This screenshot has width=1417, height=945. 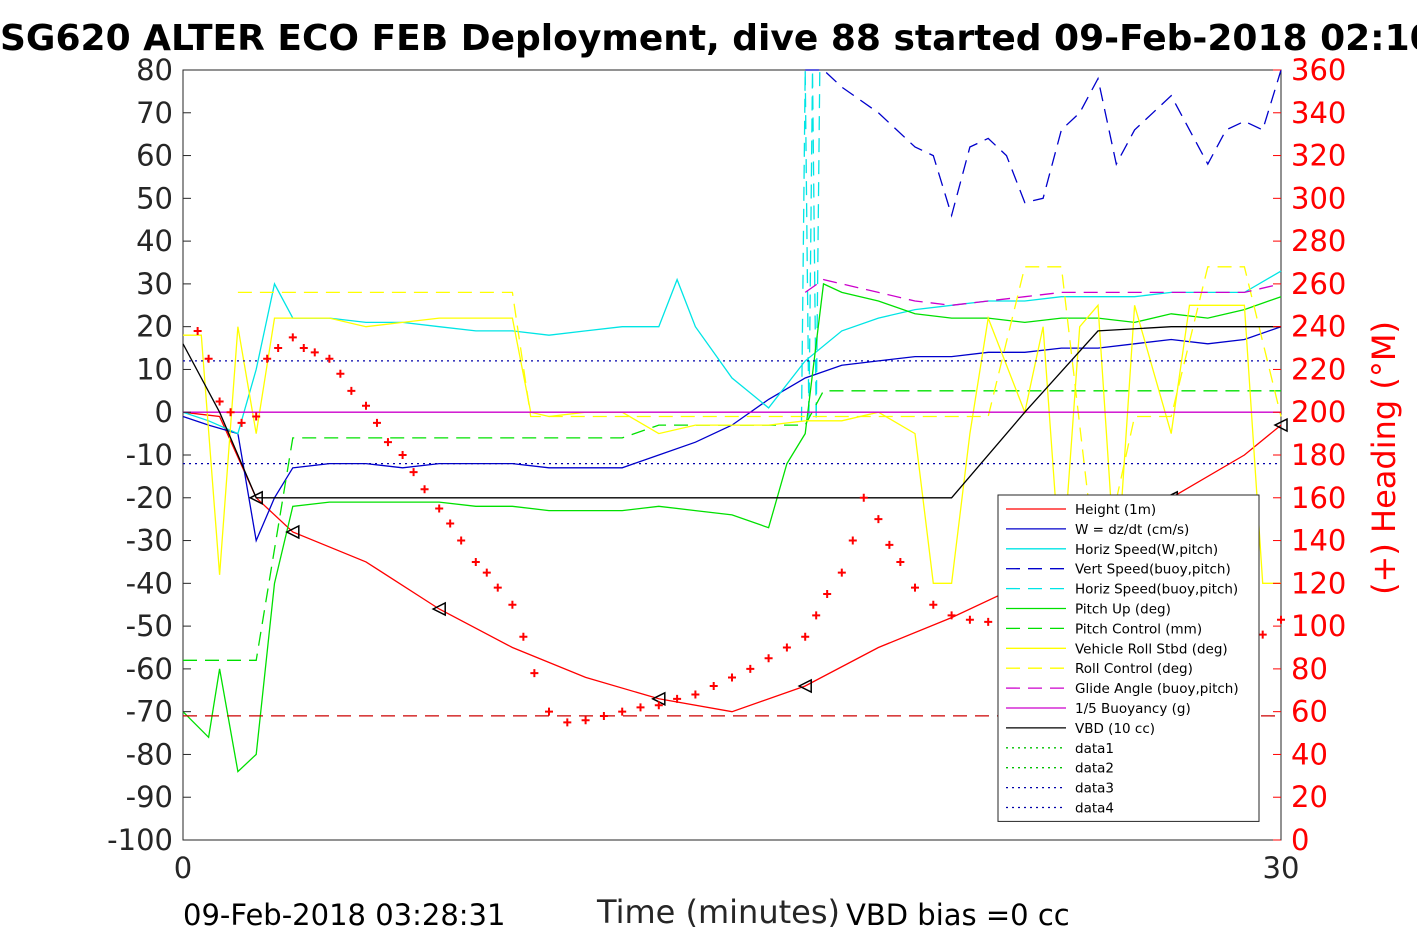 What do you see at coordinates (1318, 583) in the screenshot?
I see `y-right-tick-label: 120` at bounding box center [1318, 583].